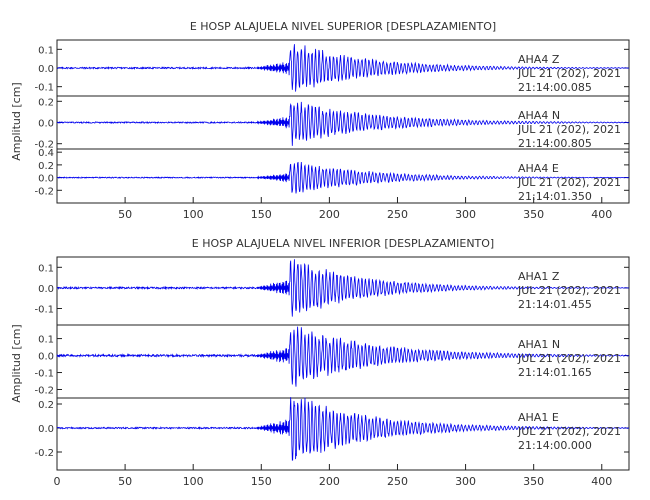  I want to click on x-tick-label: 0, so click(57, 481).